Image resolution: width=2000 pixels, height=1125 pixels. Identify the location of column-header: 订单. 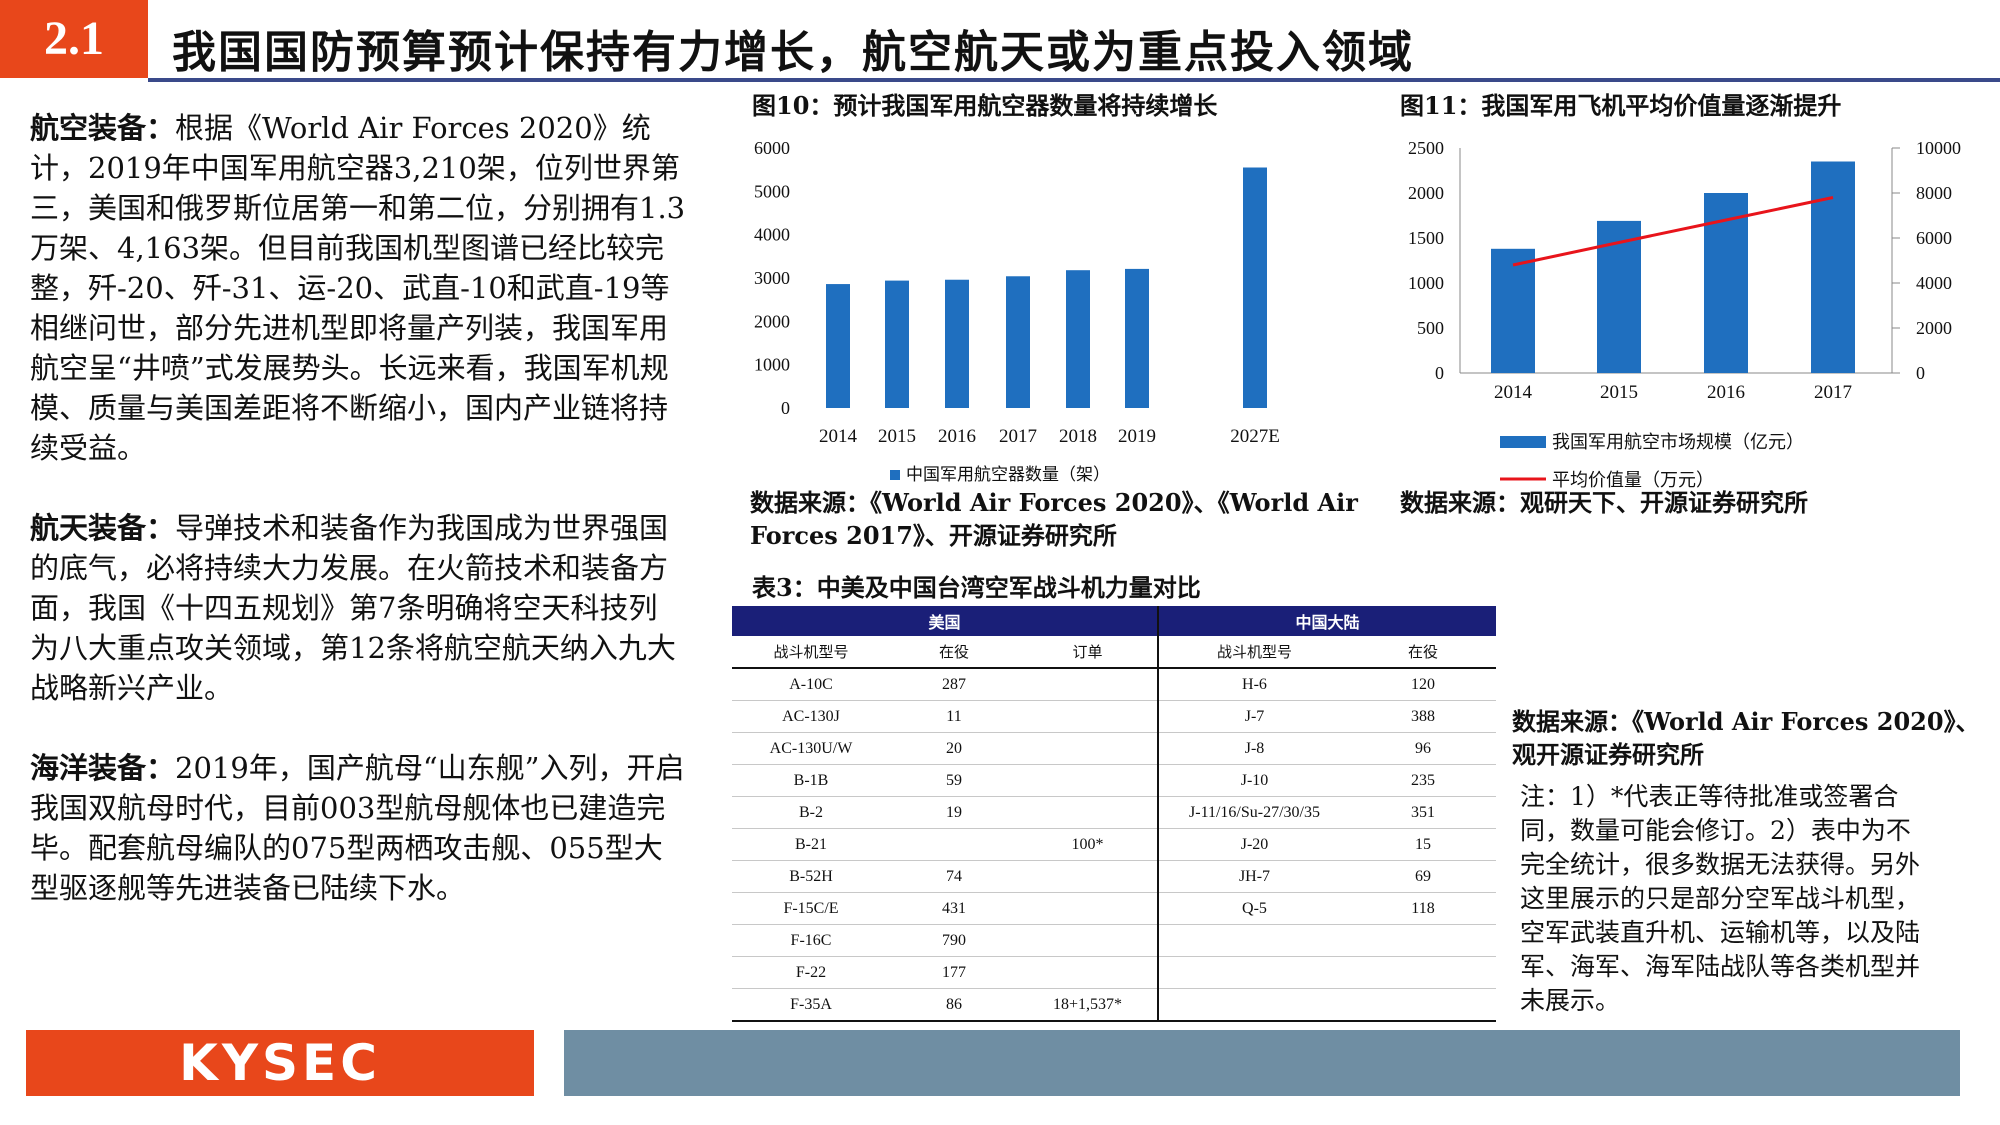
(1088, 652).